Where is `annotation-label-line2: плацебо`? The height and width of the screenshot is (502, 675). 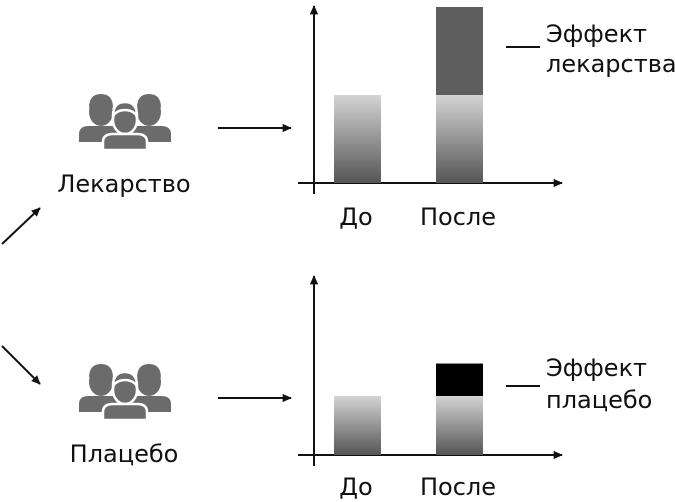 annotation-label-line2: плацебо is located at coordinates (599, 400).